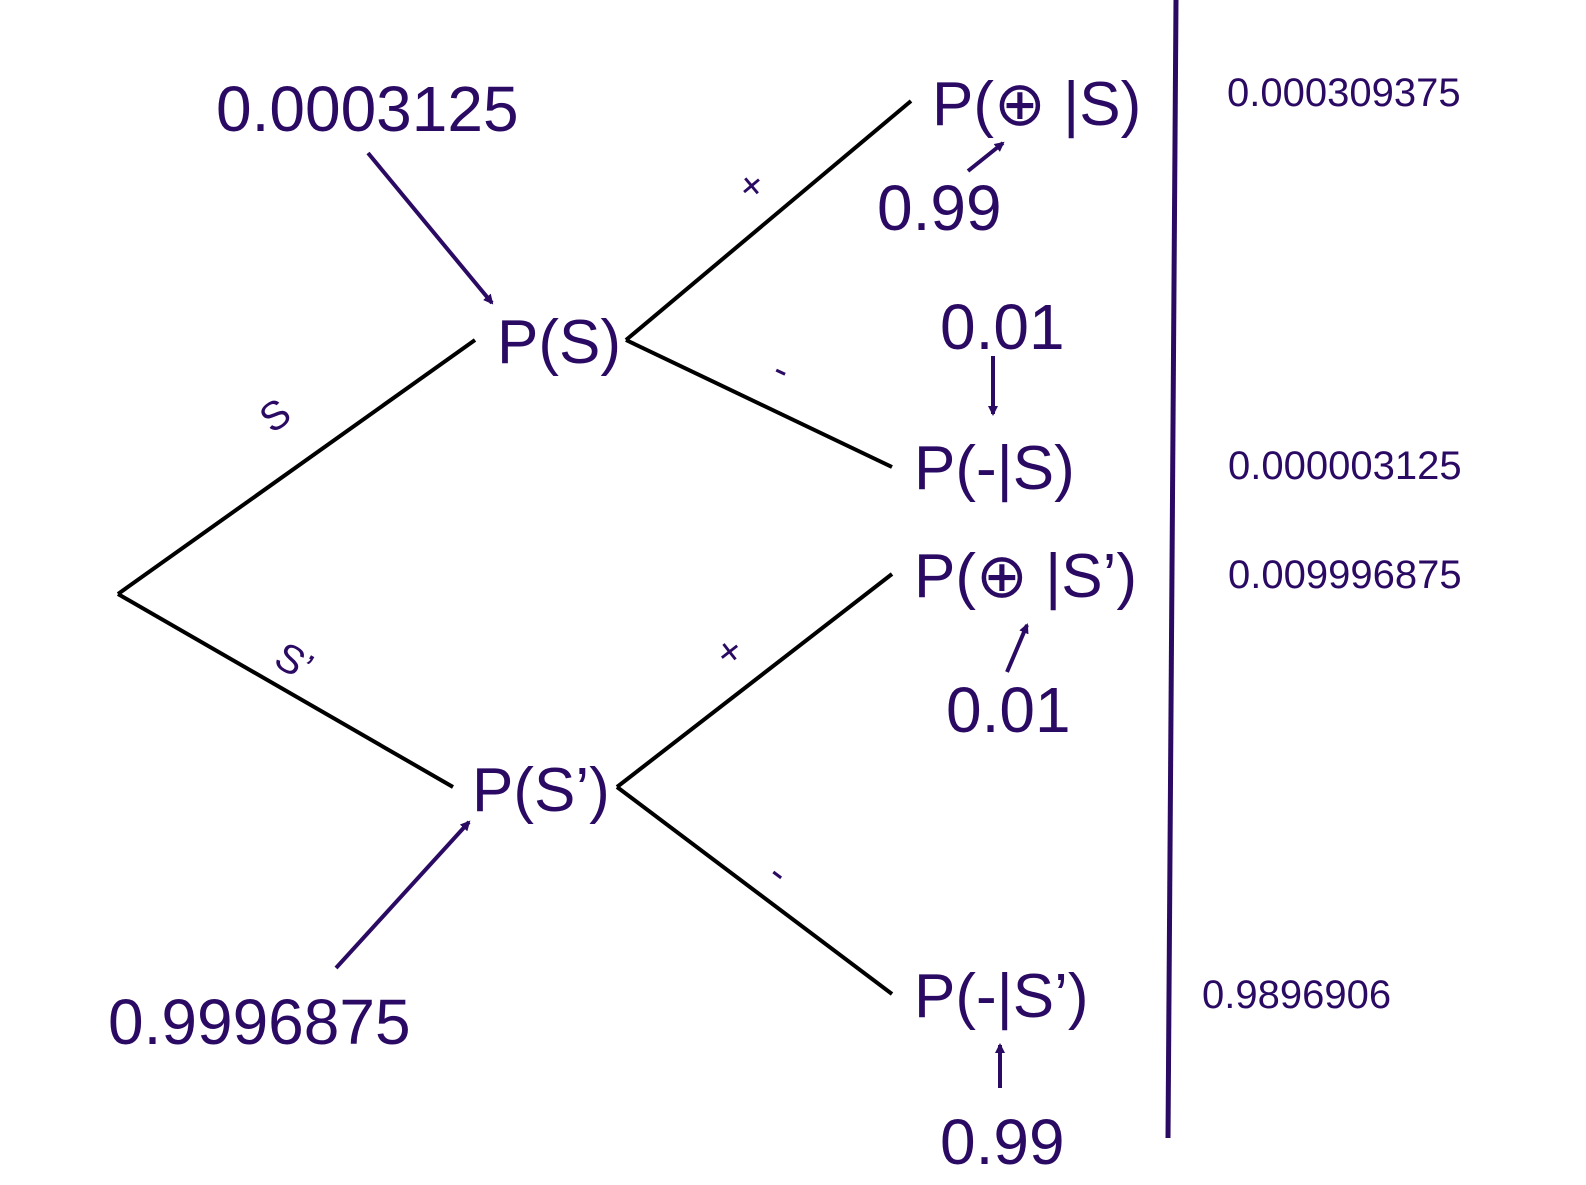 The width and height of the screenshot is (1586, 1185). What do you see at coordinates (430, 228) in the screenshot?
I see `arrow-ps` at bounding box center [430, 228].